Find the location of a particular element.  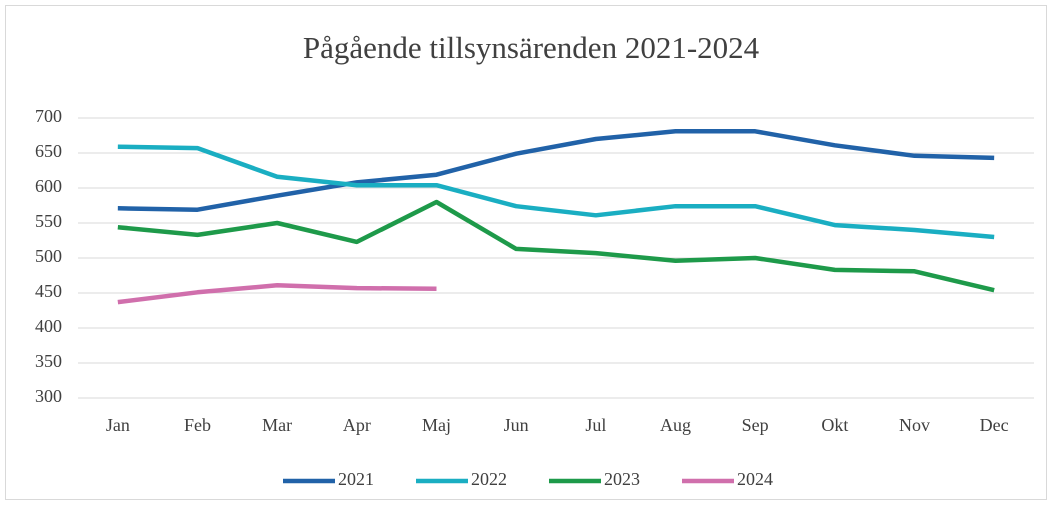

y-tick-label: 300 is located at coordinates (48, 396).